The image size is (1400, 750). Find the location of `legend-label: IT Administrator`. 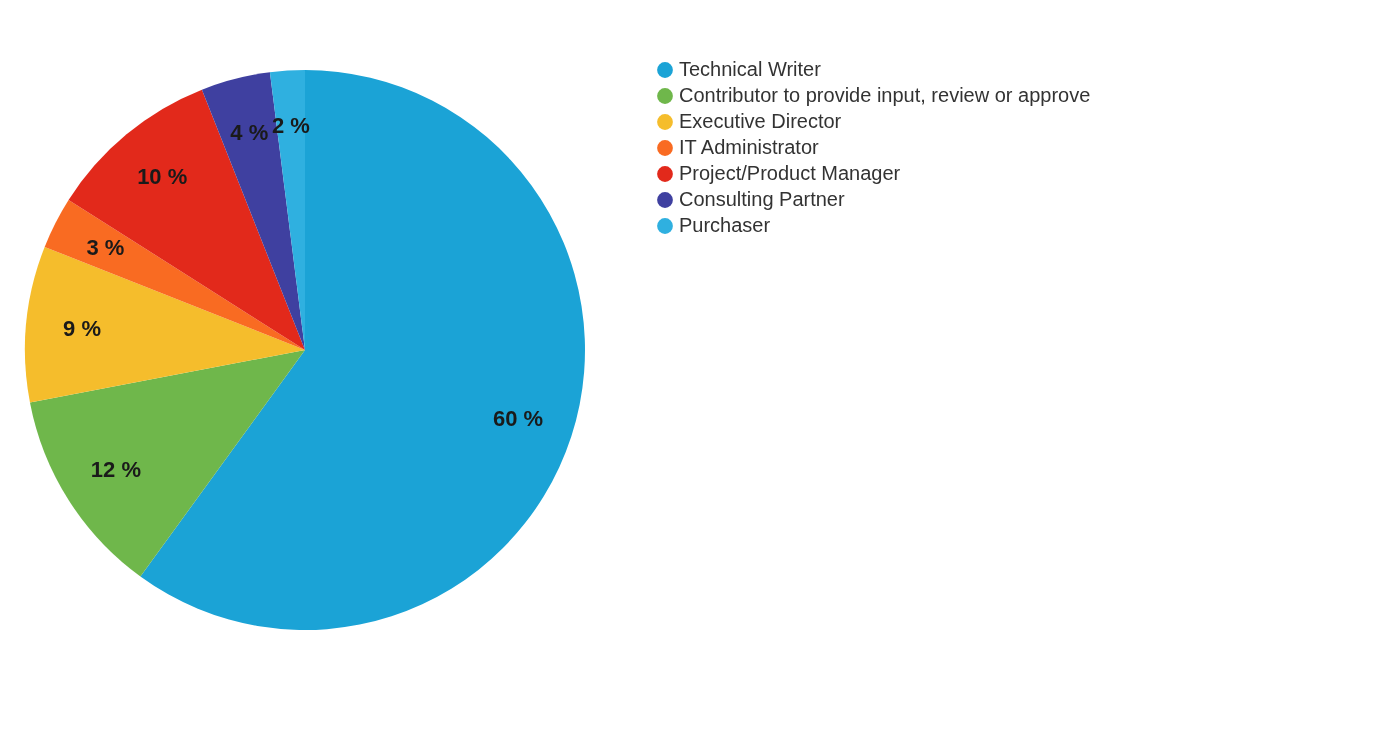

legend-label: IT Administrator is located at coordinates (749, 147).